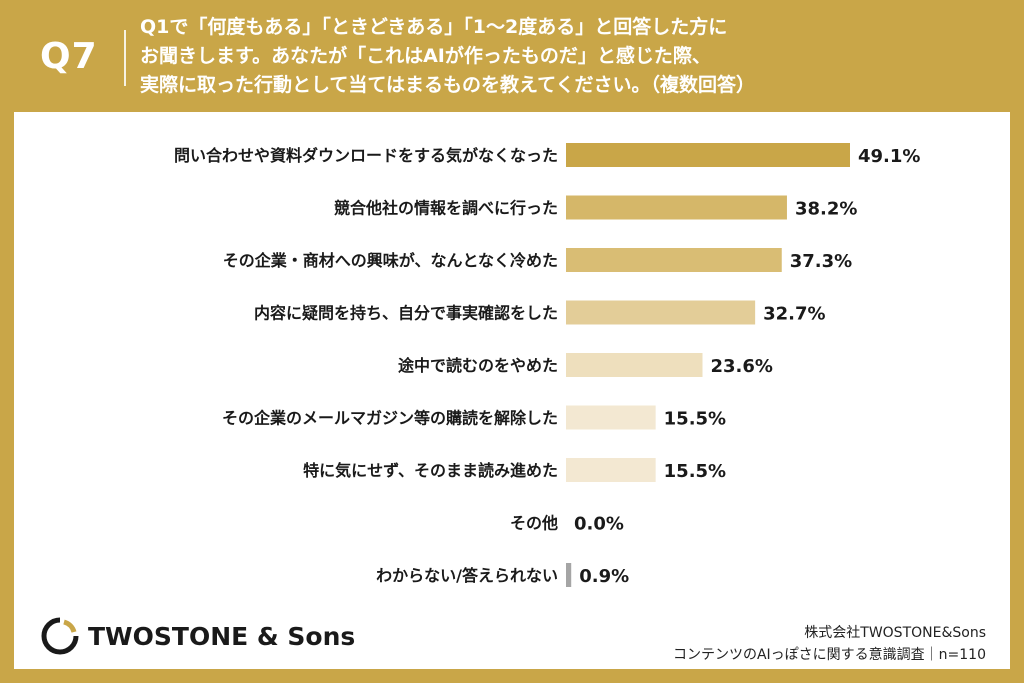 The image size is (1024, 683). I want to click on header-divider, so click(125, 58).